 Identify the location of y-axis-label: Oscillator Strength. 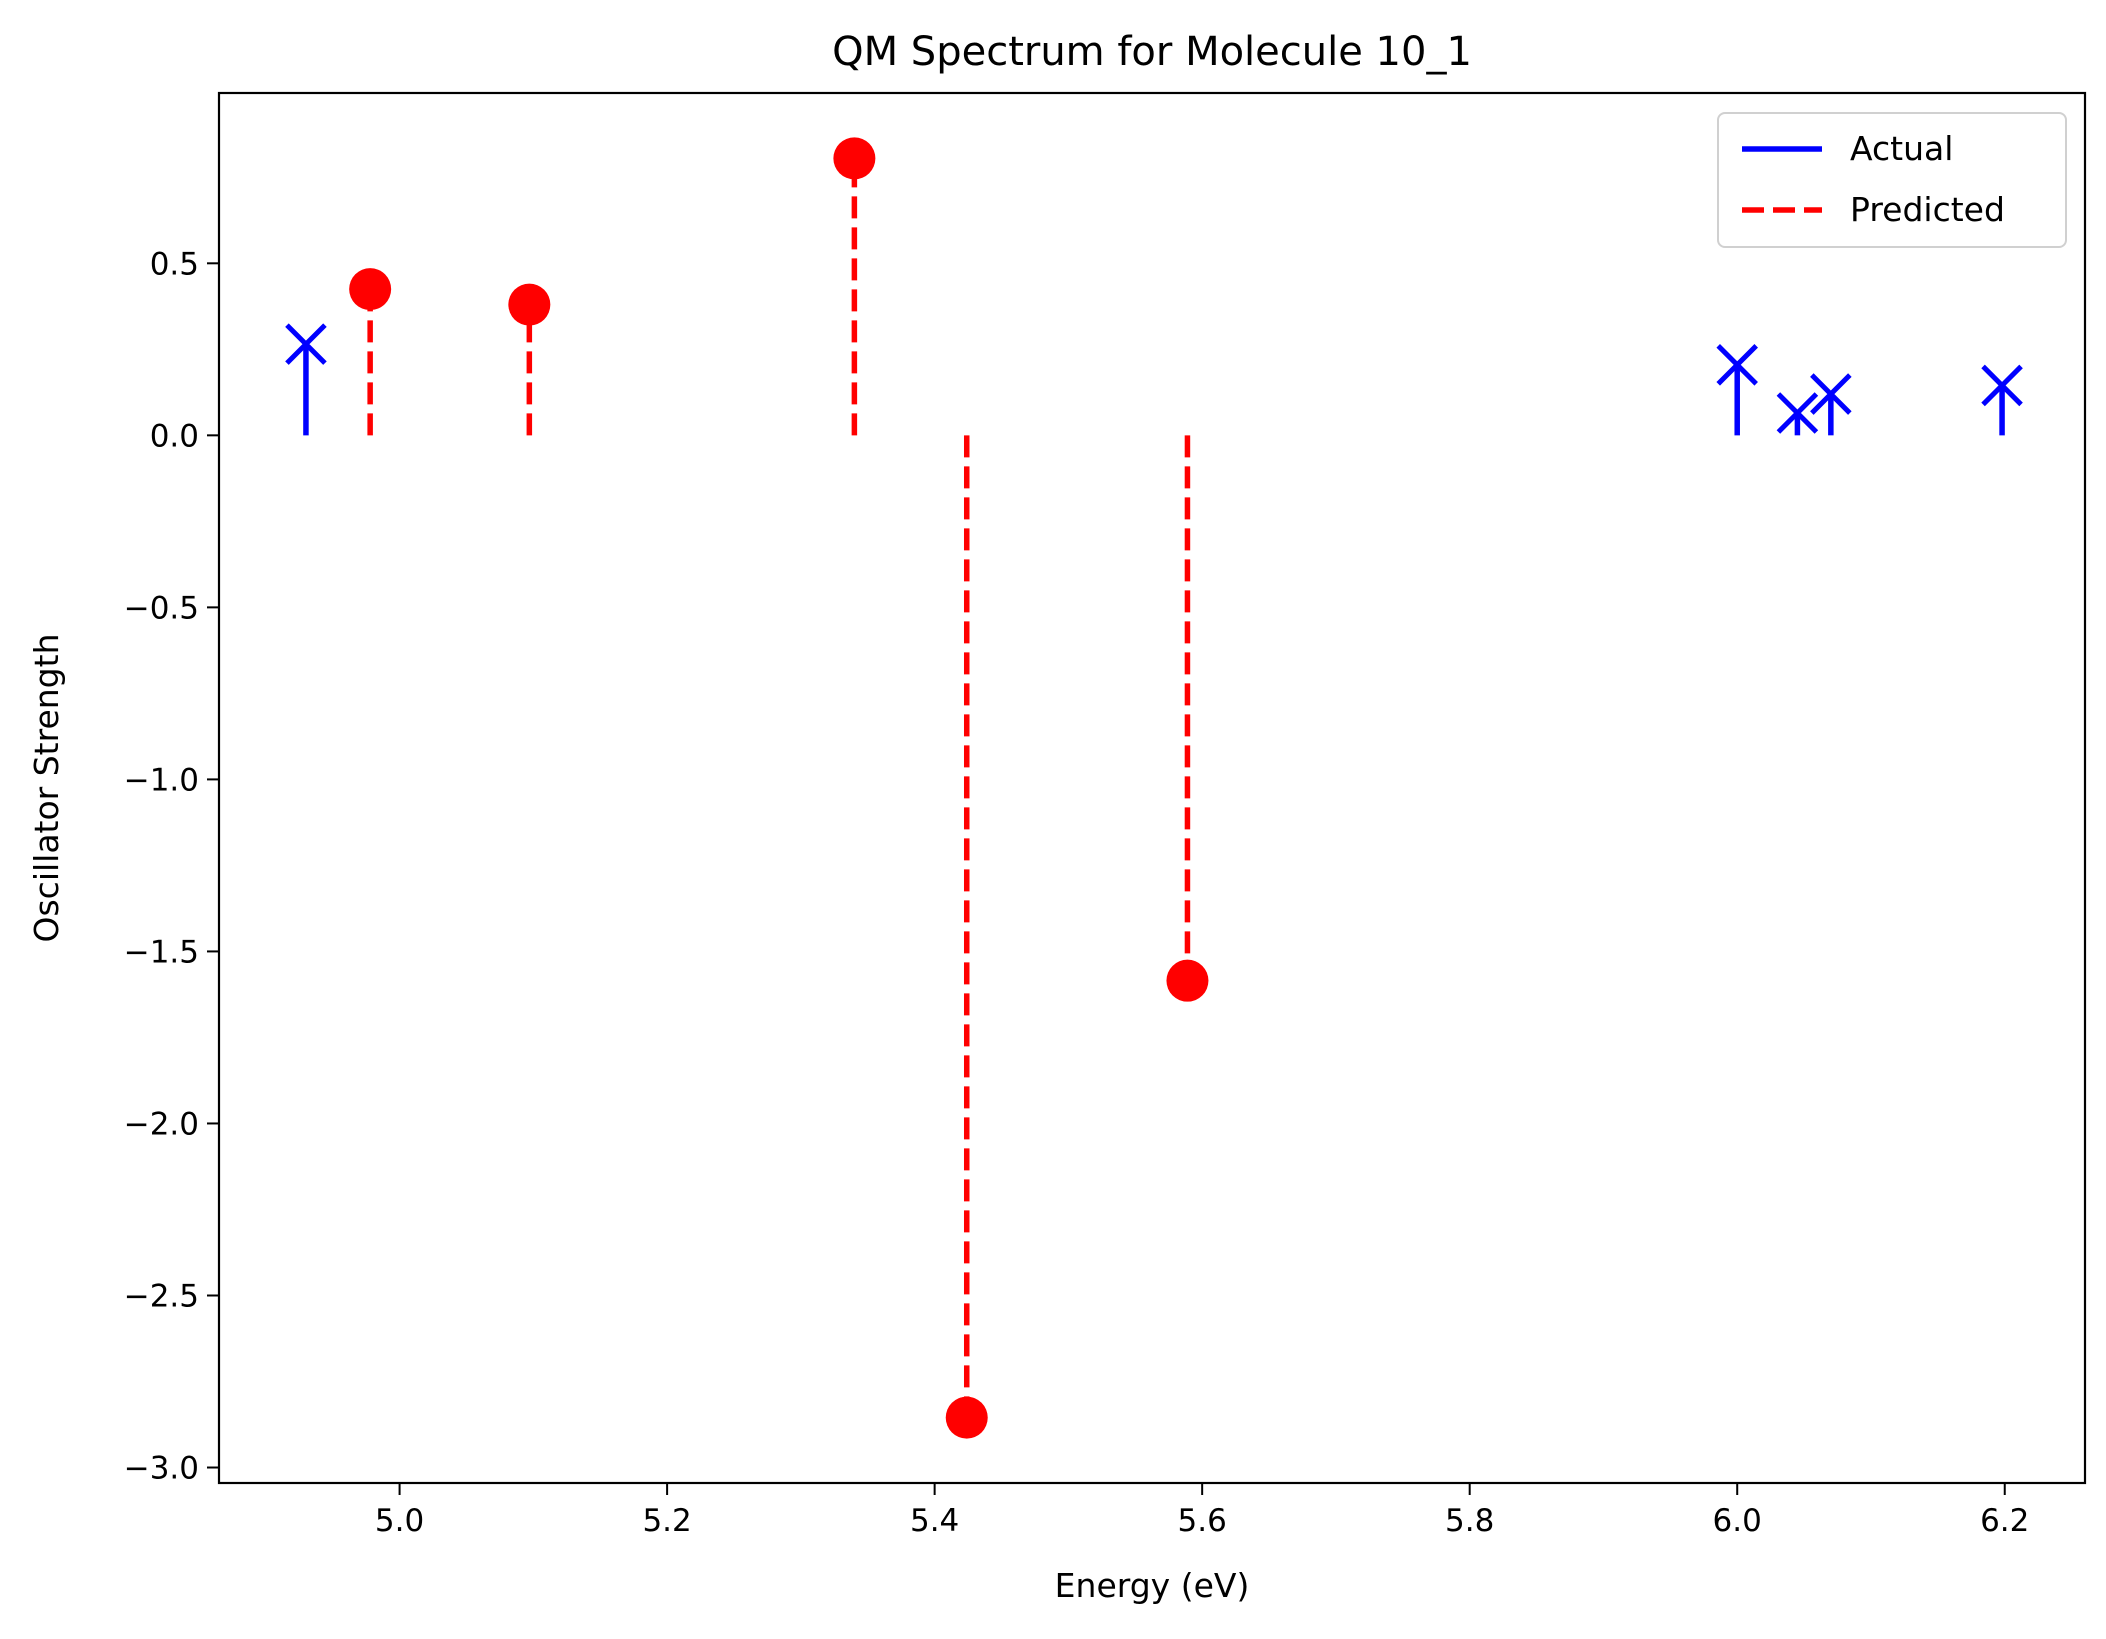
(46, 788).